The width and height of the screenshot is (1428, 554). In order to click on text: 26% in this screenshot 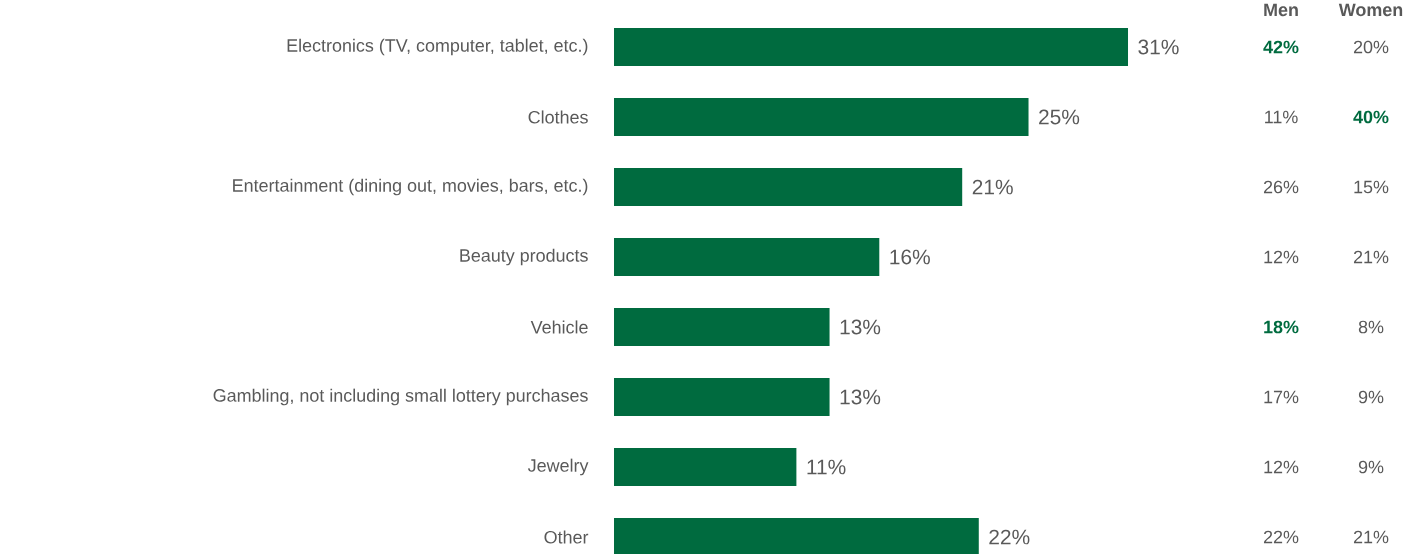, I will do `click(1281, 187)`.